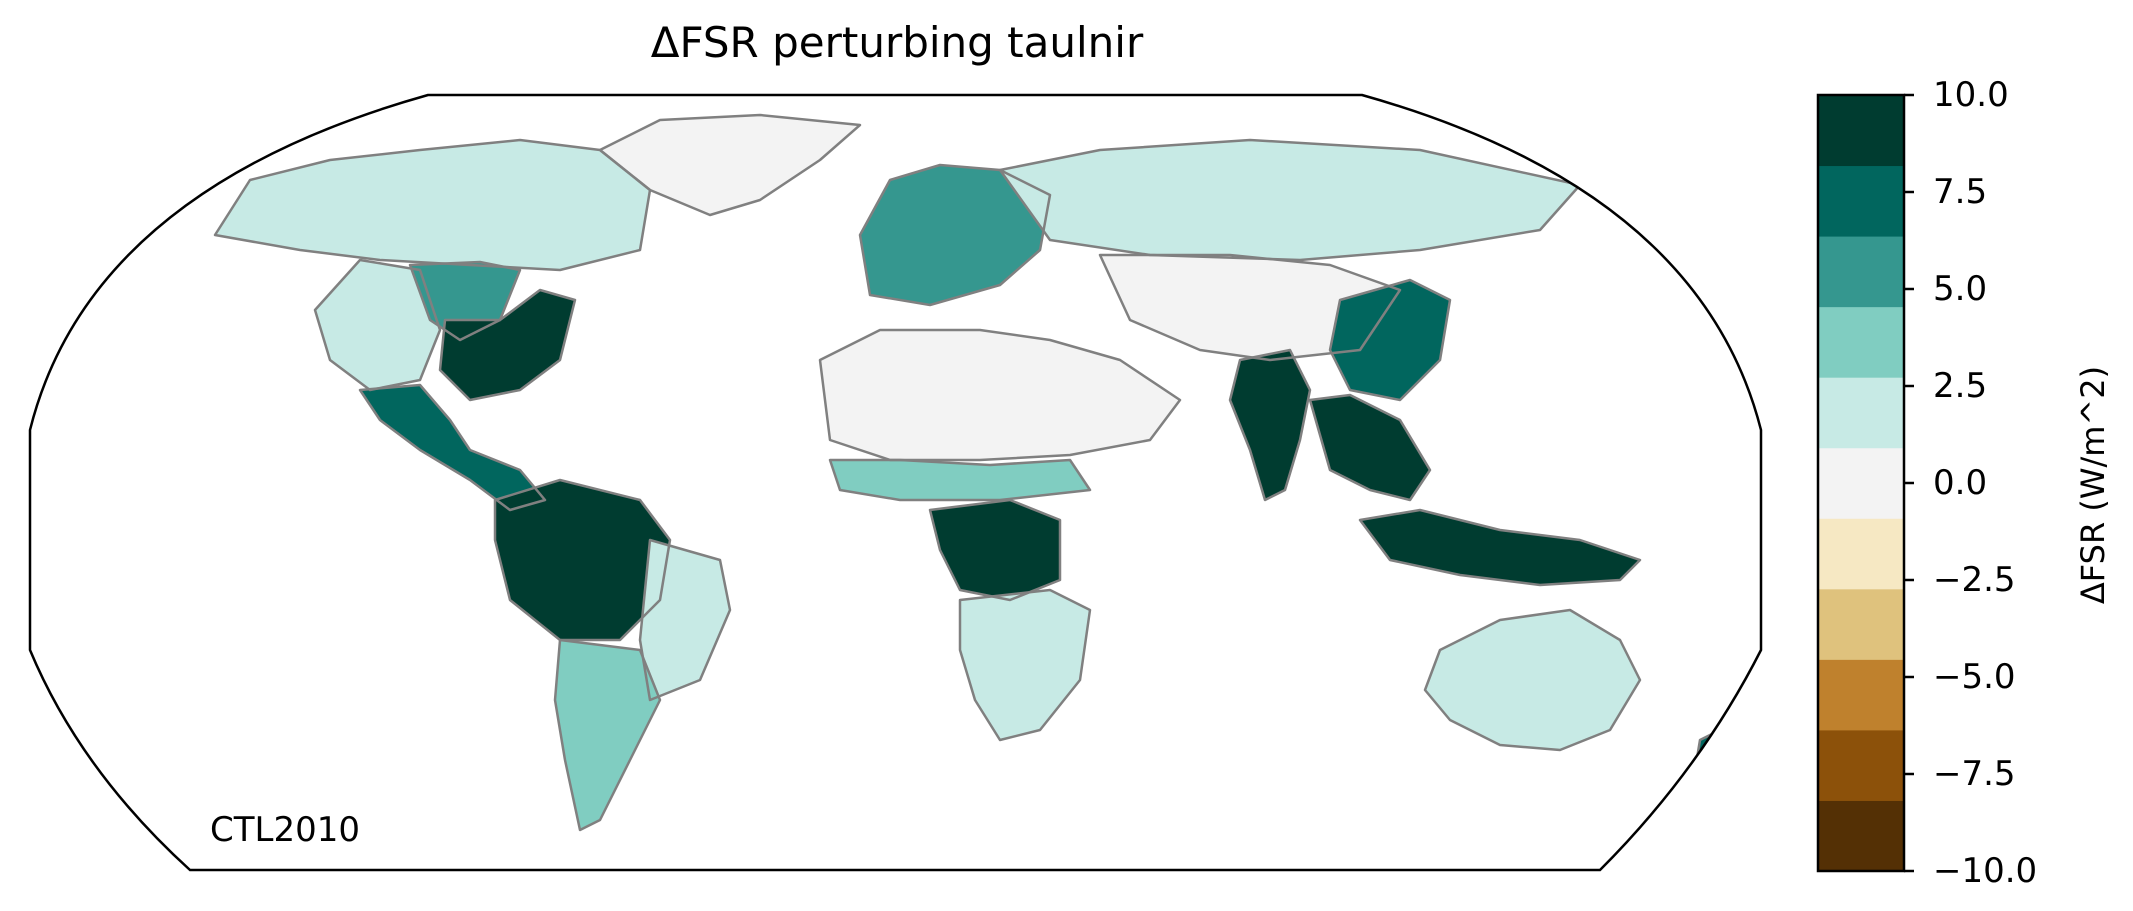 This screenshot has width=2133, height=911. What do you see at coordinates (1960, 192) in the screenshot?
I see `colorbar-tick-label: 7.5` at bounding box center [1960, 192].